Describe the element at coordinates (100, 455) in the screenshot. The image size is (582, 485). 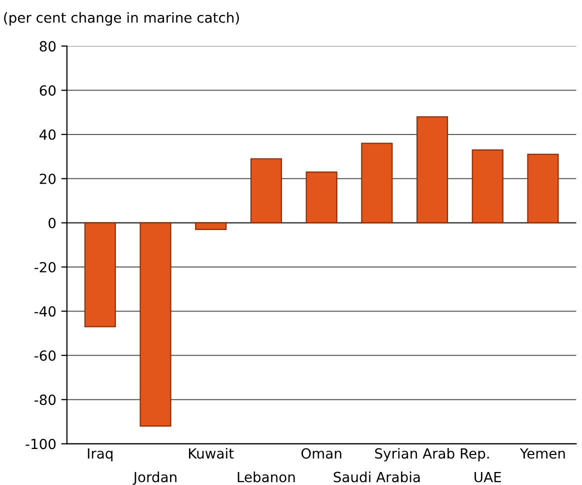
I see `x-tick-label: Iraq` at that location.